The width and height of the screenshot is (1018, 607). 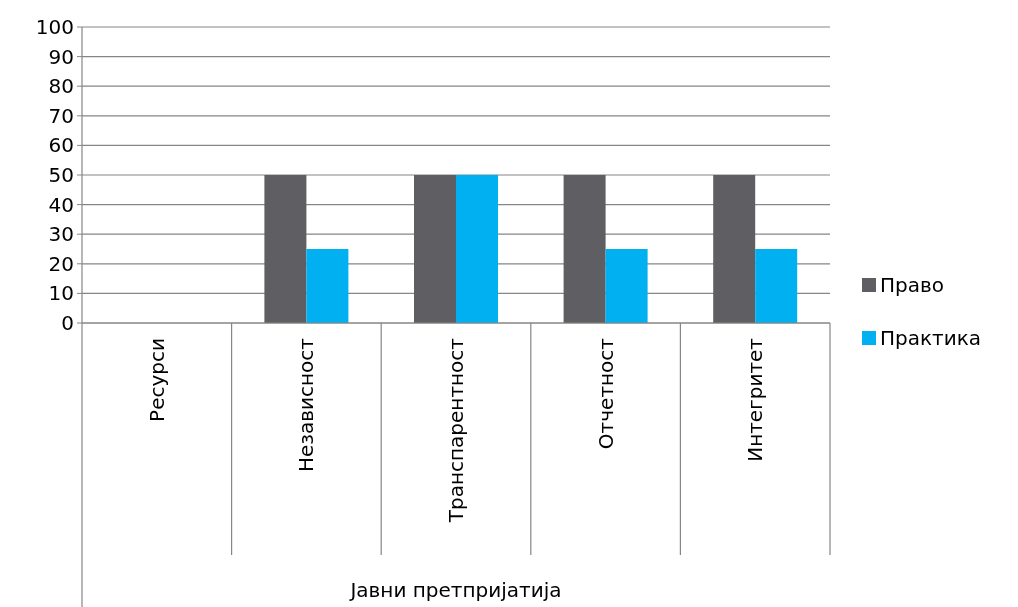 I want to click on x-axis-title: Јавни претпријатија, so click(x=455, y=590).